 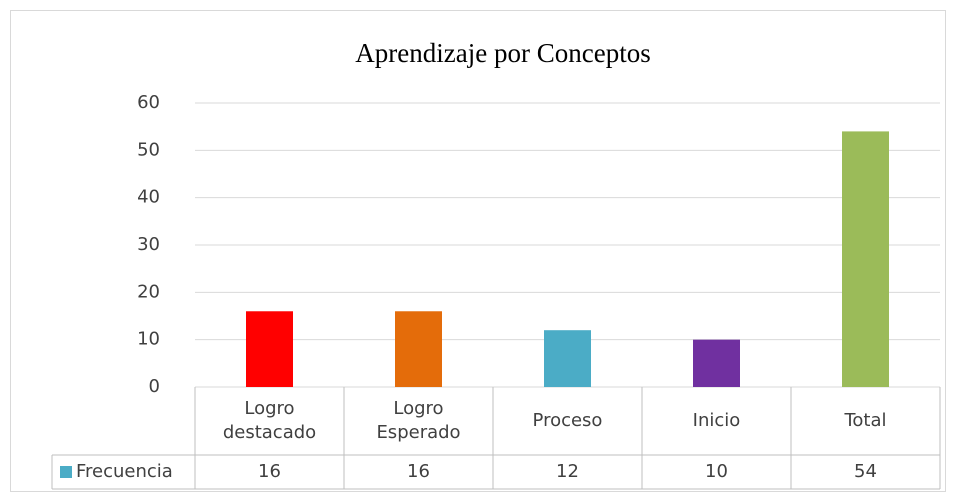 I want to click on legend-item: Frecuencia, so click(x=123, y=472).